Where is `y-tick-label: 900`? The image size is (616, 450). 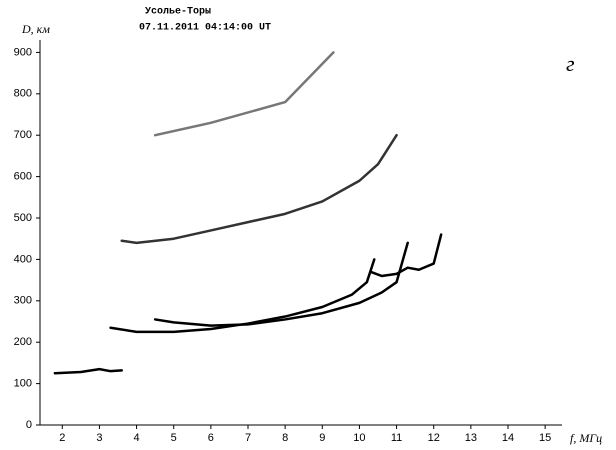
y-tick-label: 900 is located at coordinates (23, 52).